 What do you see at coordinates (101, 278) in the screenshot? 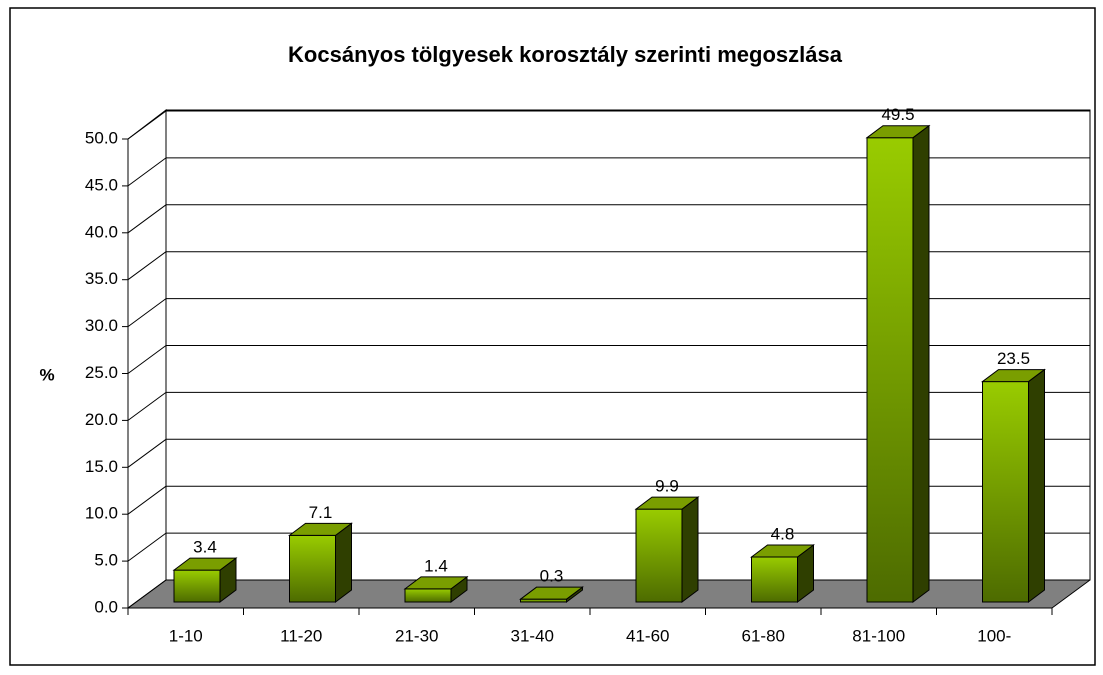
I see `y-tick-label: 35.0` at bounding box center [101, 278].